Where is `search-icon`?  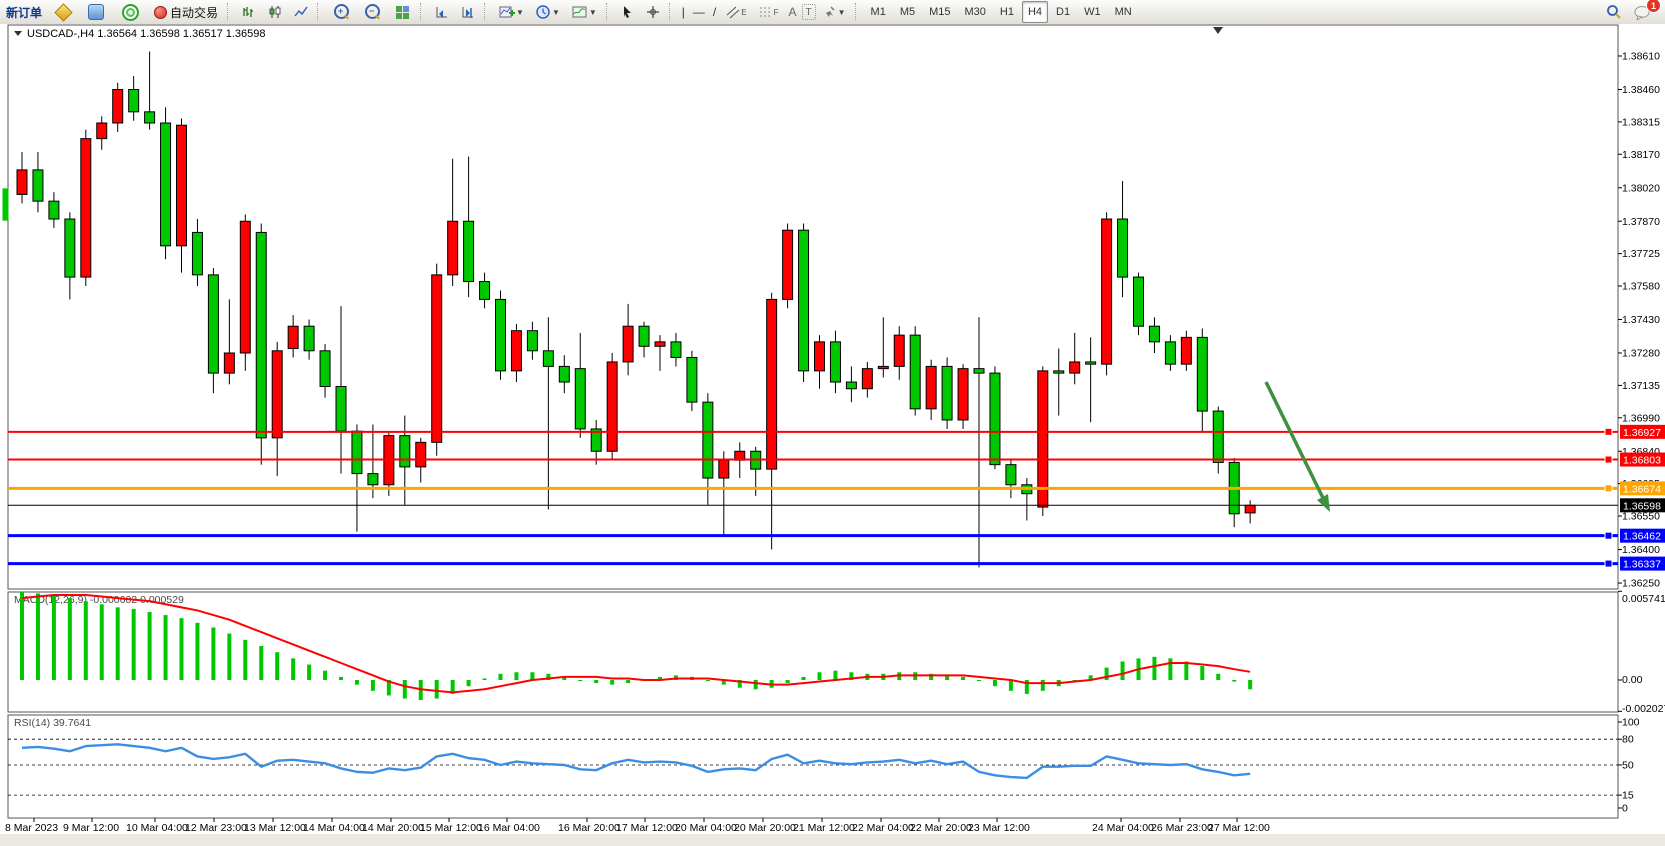 search-icon is located at coordinates (1614, 12).